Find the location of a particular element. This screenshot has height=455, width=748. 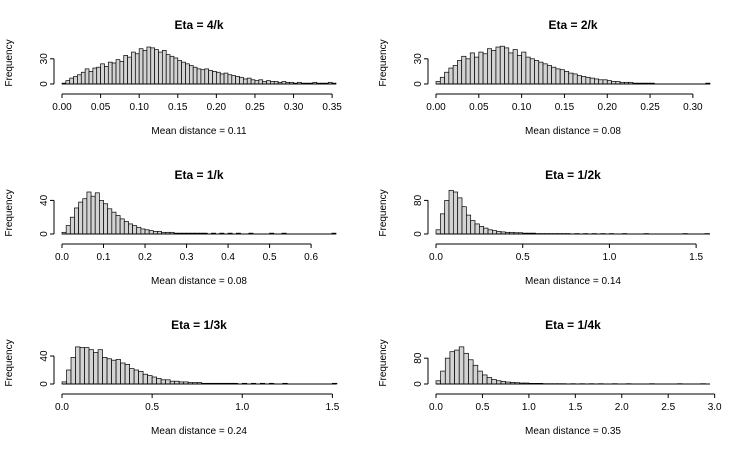

panel-title: Eta = 1/2k is located at coordinates (573, 175).